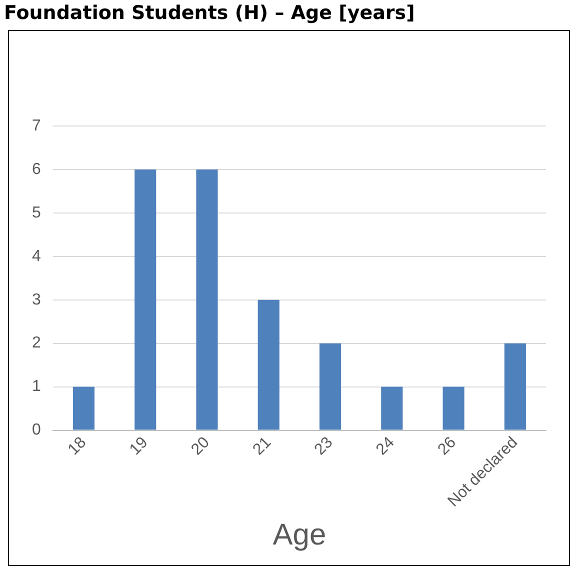 Image resolution: width=576 pixels, height=570 pixels. I want to click on chart-title: Foundation Students (H) – Age [years], so click(209, 13).